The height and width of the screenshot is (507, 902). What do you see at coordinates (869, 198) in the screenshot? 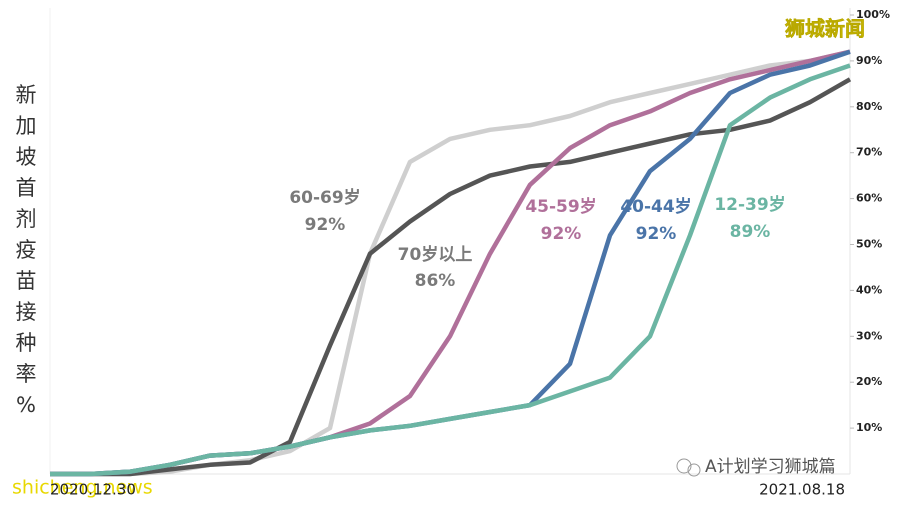
I see `y-tick-label: 60%` at bounding box center [869, 198].